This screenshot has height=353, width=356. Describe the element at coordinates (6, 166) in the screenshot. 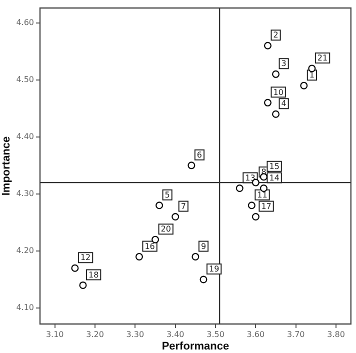

I see `y-axis-title: Importance` at that location.